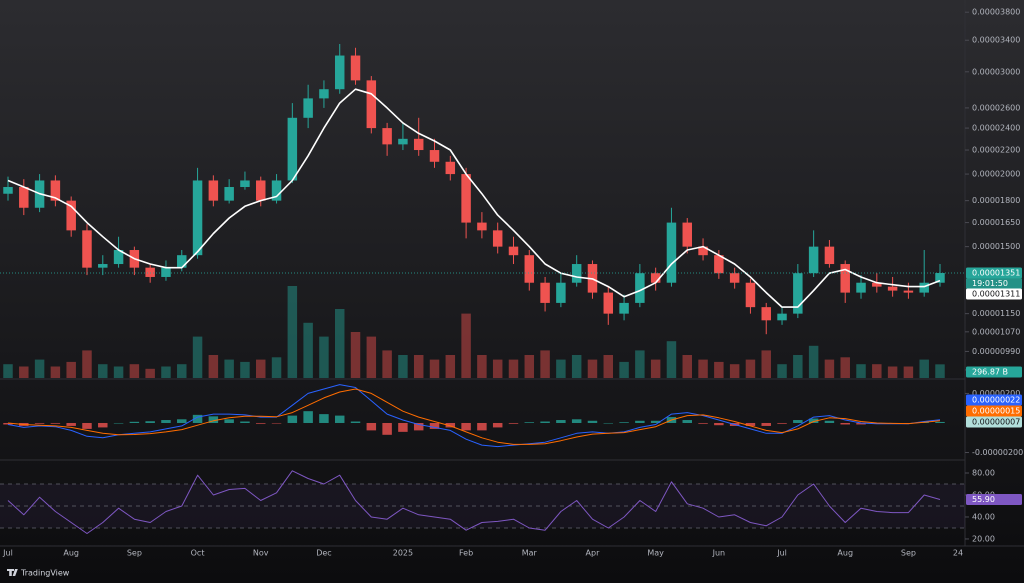 The width and height of the screenshot is (1024, 583). Describe the element at coordinates (474, 502) in the screenshot. I see `rsi-line` at that location.